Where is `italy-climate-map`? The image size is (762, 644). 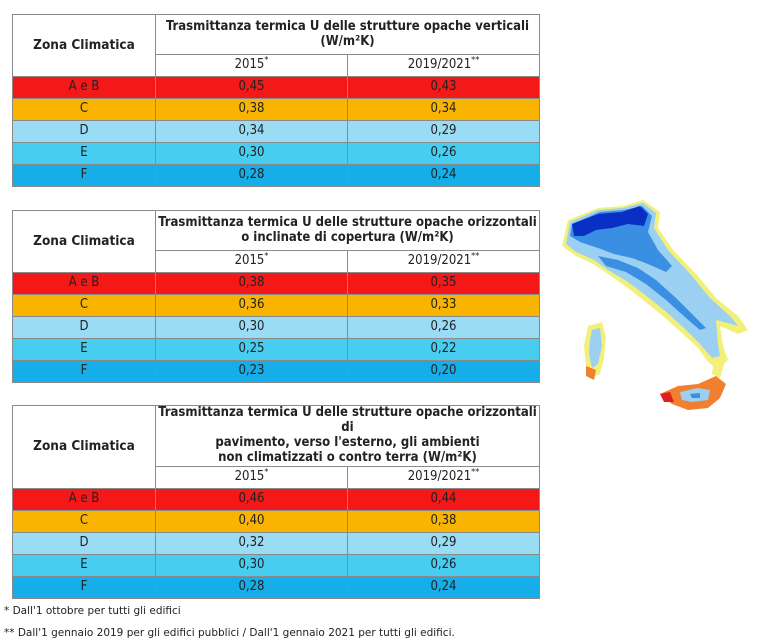
italy-climate-map is located at coordinates (655, 305).